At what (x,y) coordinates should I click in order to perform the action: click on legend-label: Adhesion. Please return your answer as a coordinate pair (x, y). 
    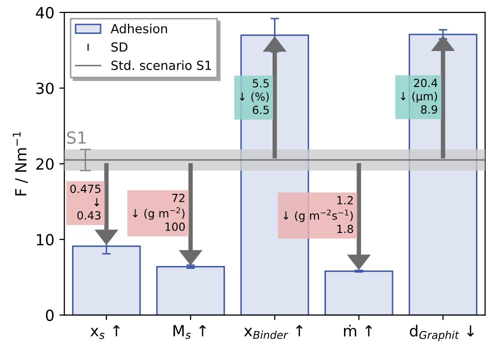
    Looking at the image, I should click on (138, 29).